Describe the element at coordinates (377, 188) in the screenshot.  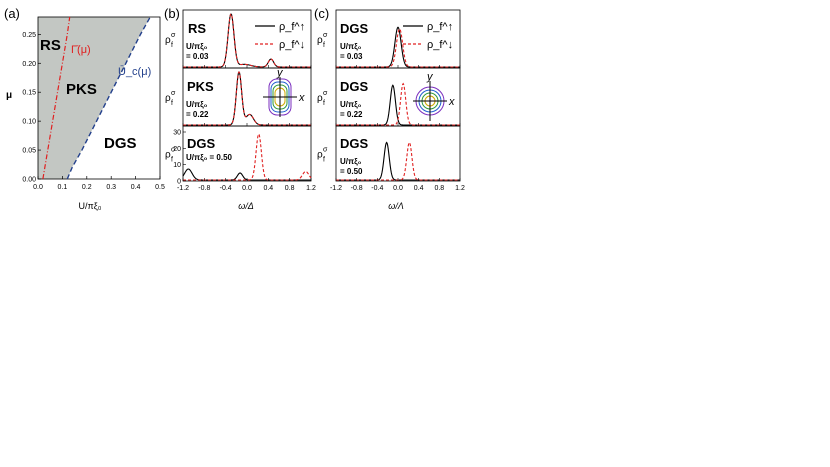
I see `c-x-tick-label: -0.4` at that location.